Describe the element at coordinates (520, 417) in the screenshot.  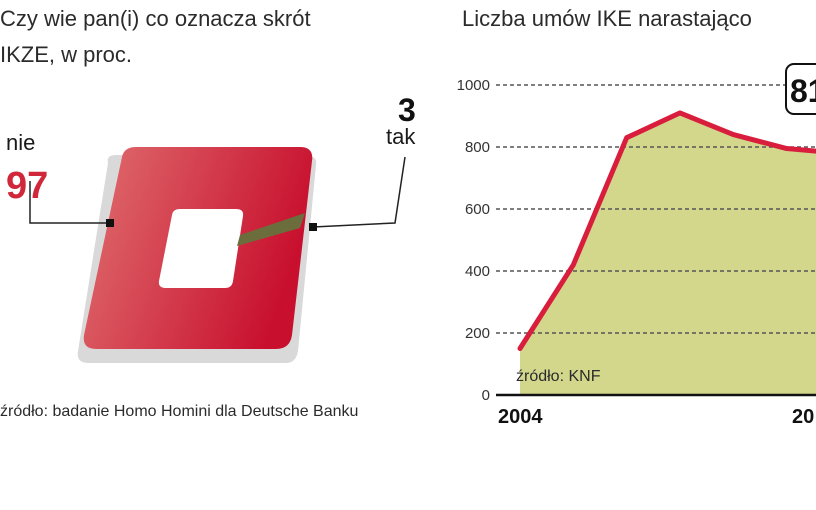
I see `x-label-start: 2004` at that location.